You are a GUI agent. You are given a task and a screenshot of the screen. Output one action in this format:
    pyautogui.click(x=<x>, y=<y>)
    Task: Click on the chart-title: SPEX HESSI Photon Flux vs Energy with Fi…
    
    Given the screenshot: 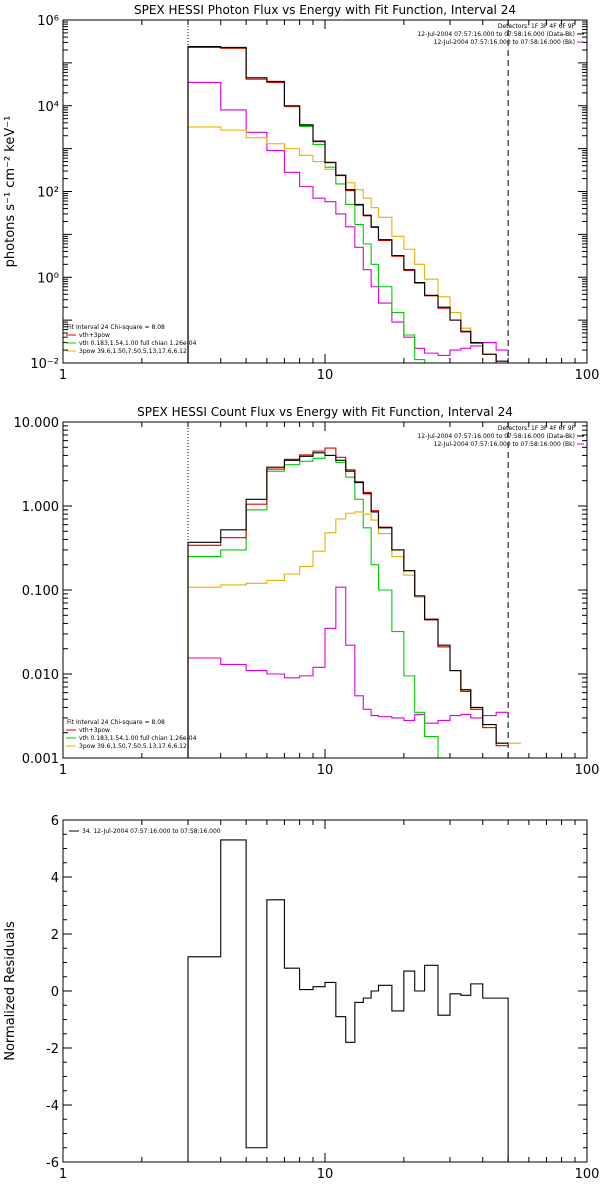 What is the action you would take?
    pyautogui.click(x=325, y=10)
    